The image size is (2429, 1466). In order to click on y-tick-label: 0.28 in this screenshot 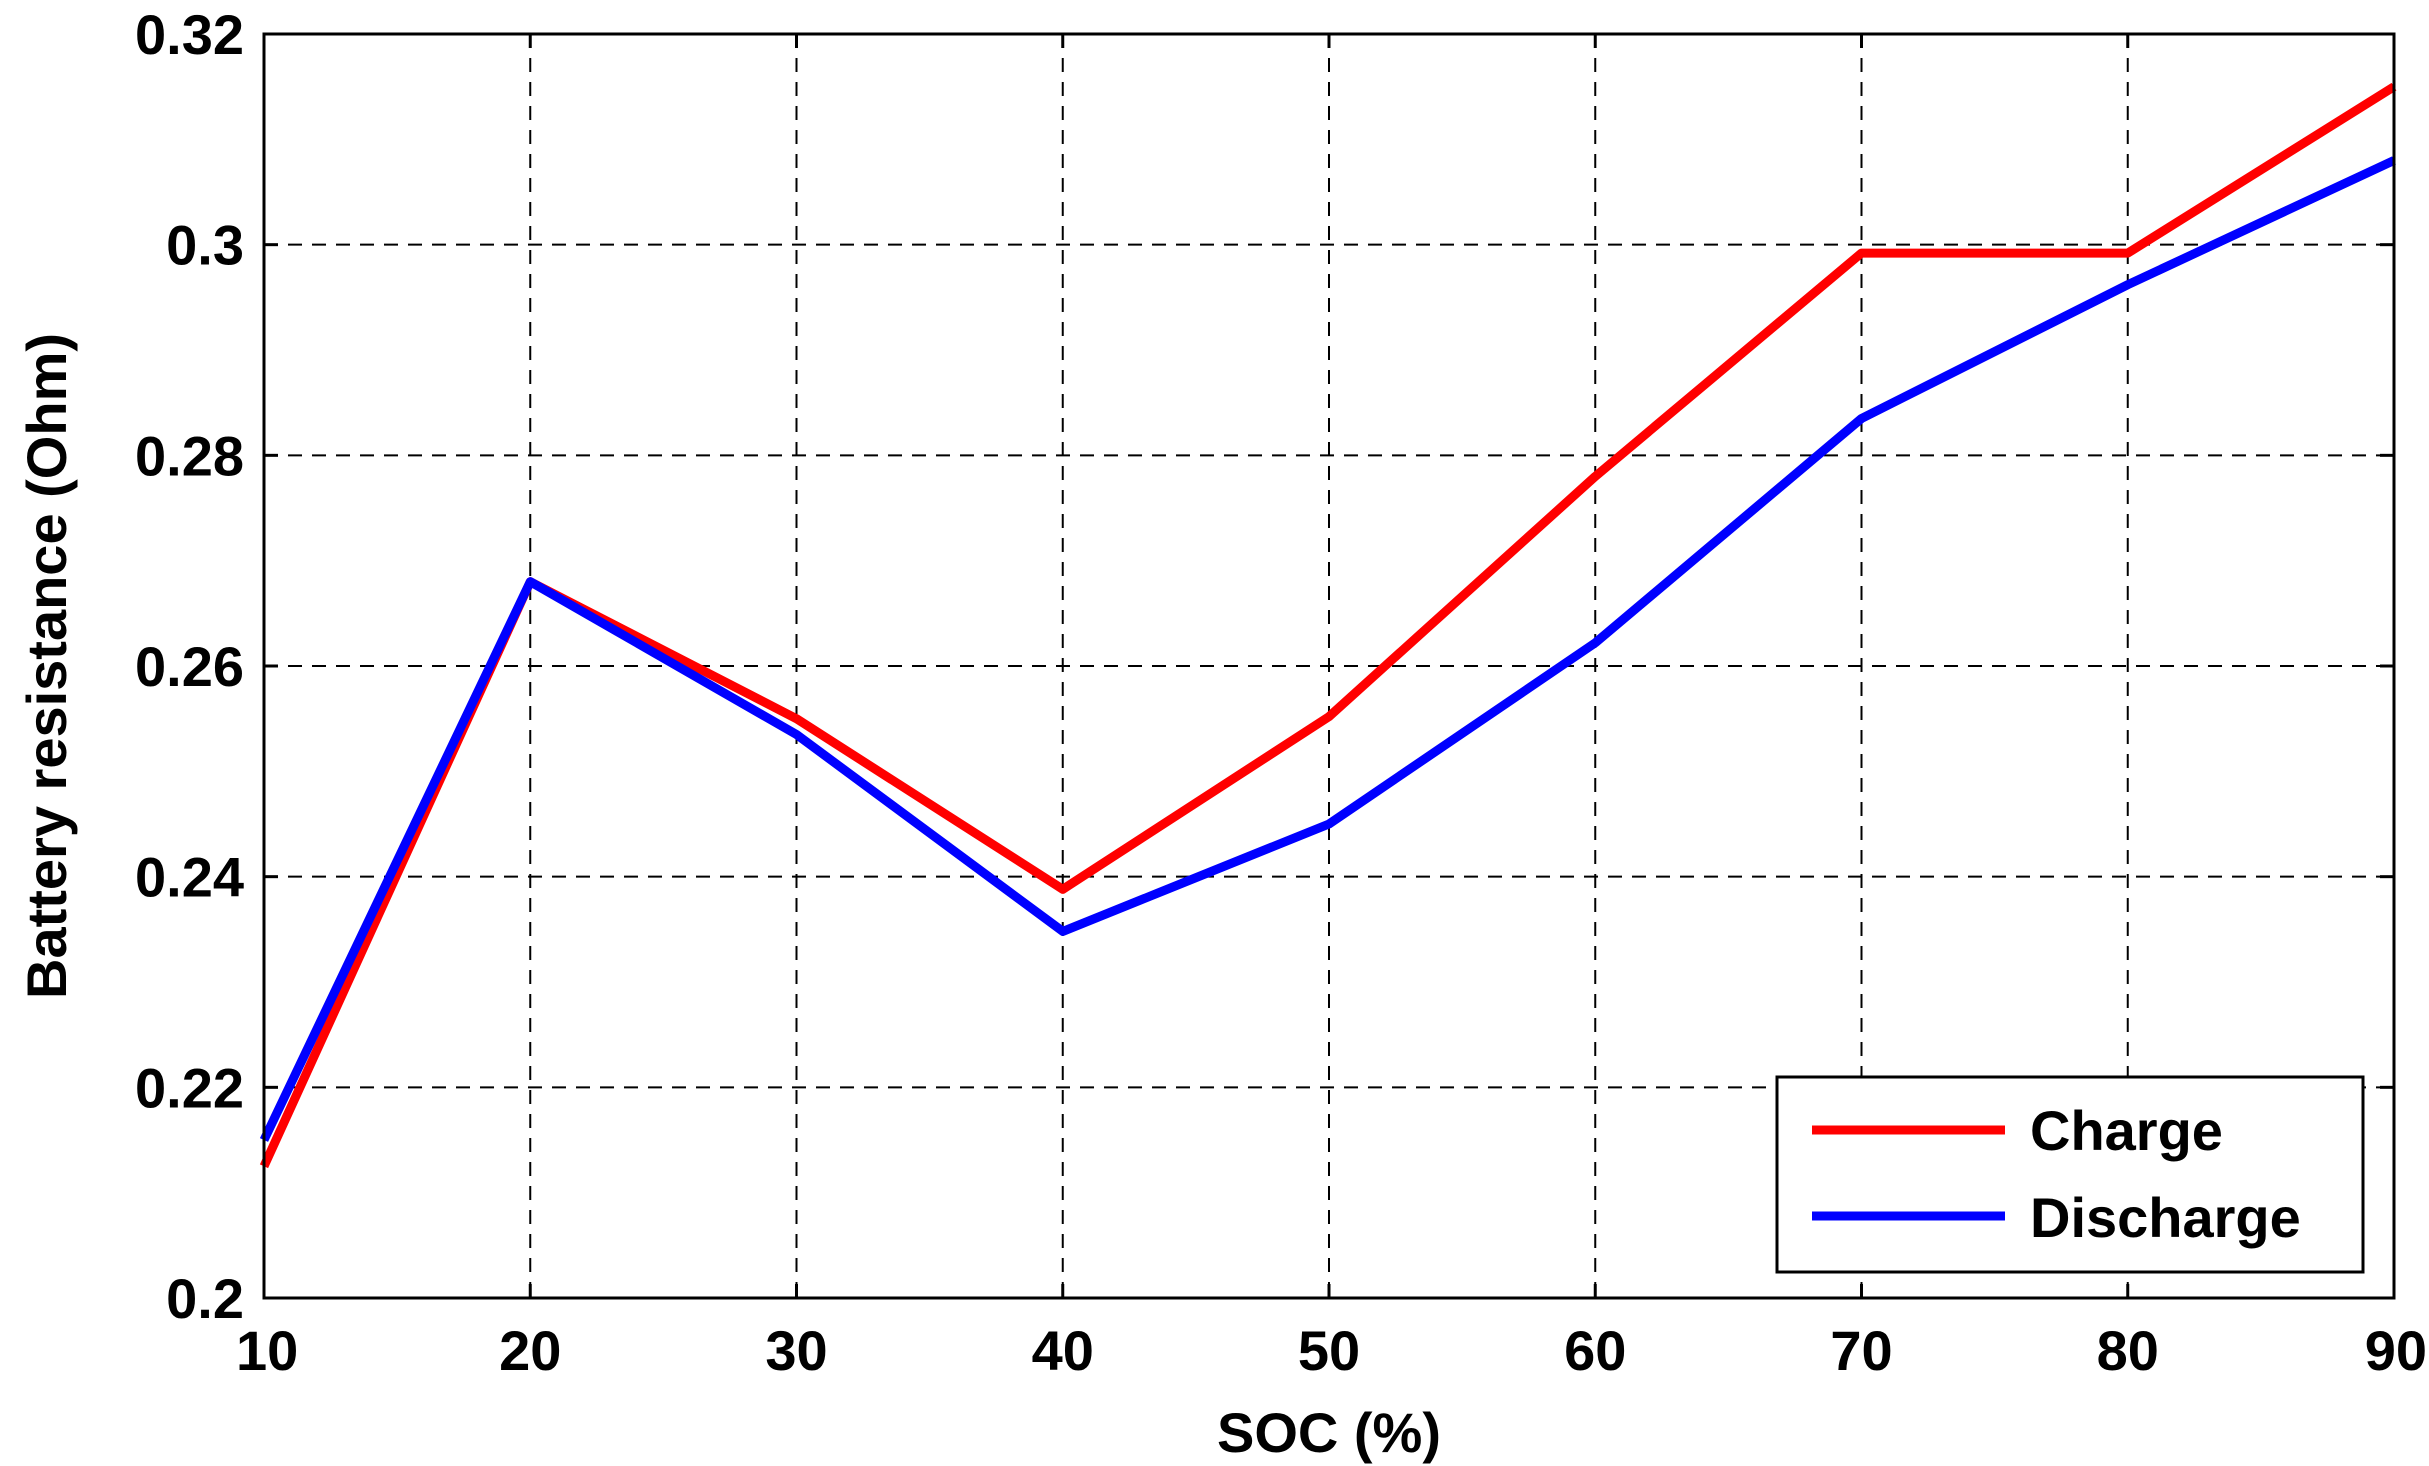, I will do `click(189, 455)`.